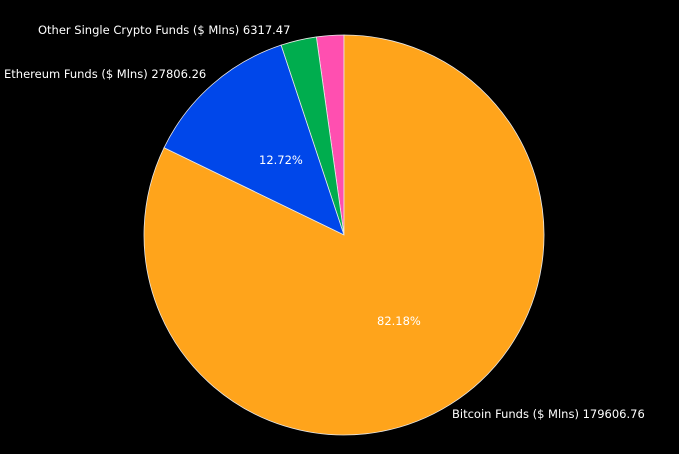  I want to click on percent-bitcoin: 82.18%, so click(399, 321).